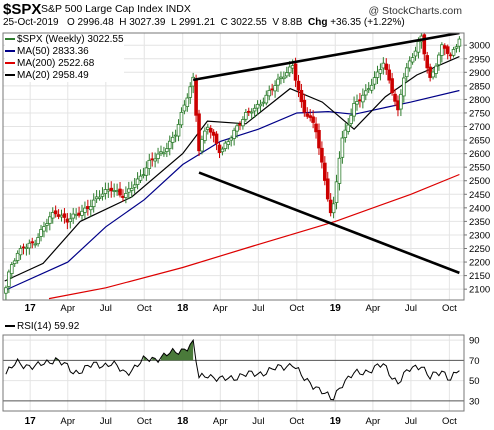  What do you see at coordinates (326, 57) in the screenshot?
I see `upper-trendline` at bounding box center [326, 57].